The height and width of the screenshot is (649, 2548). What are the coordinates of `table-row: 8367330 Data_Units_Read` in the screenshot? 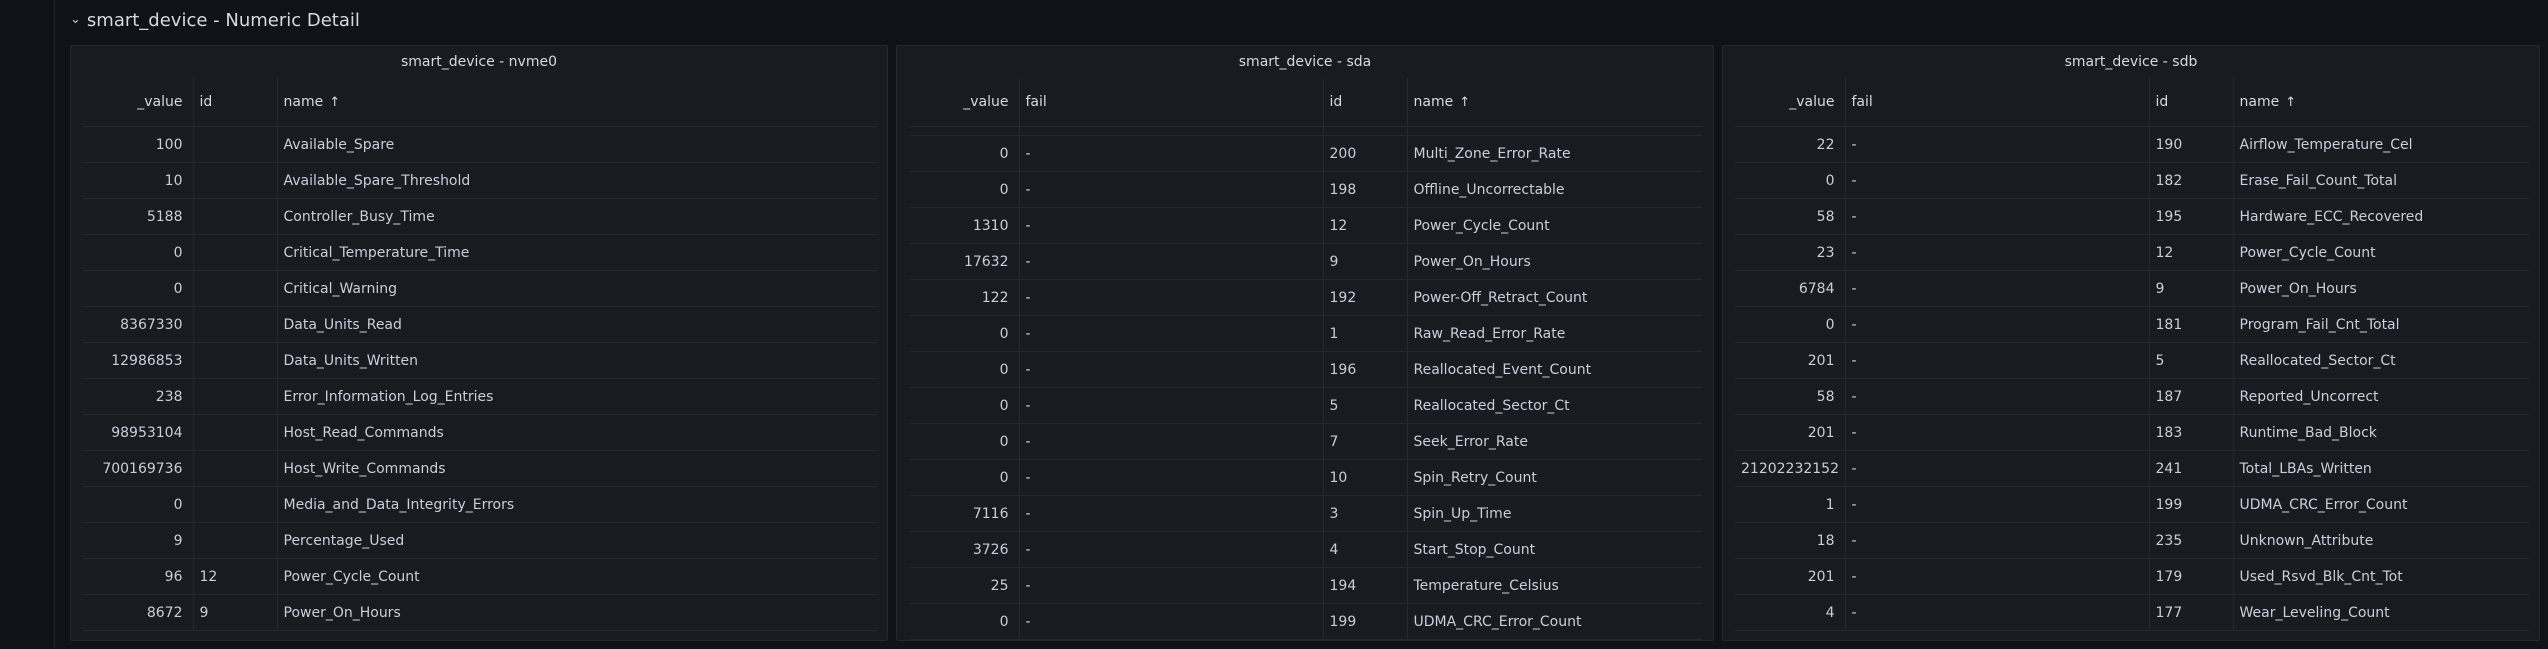 It's located at (480, 324).